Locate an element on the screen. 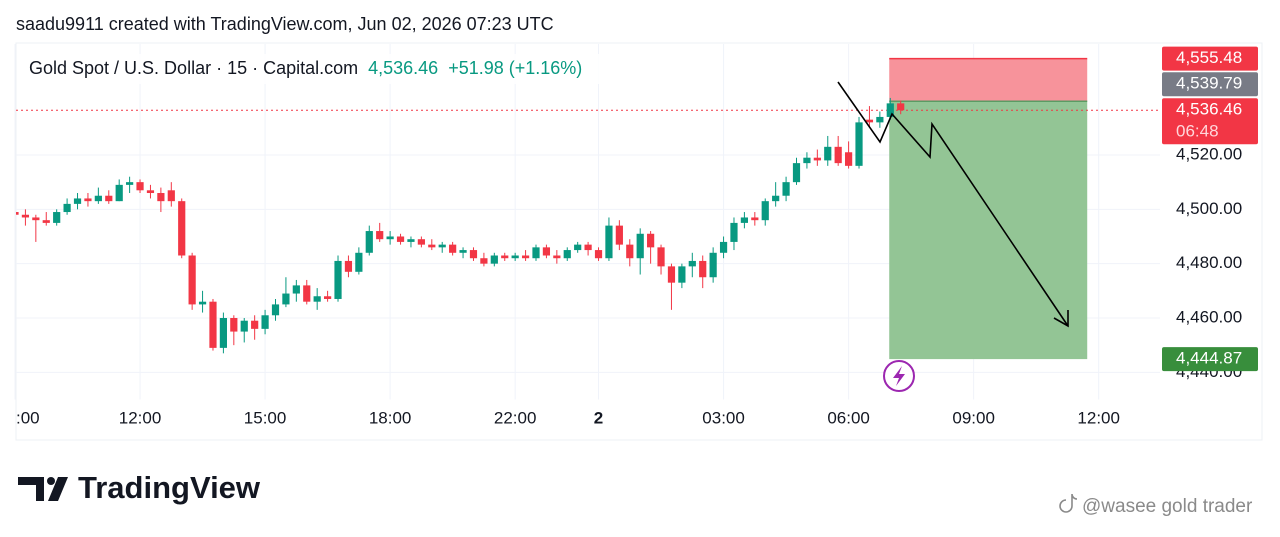 The width and height of the screenshot is (1280, 537). watermark-icon is located at coordinates (1068, 503).